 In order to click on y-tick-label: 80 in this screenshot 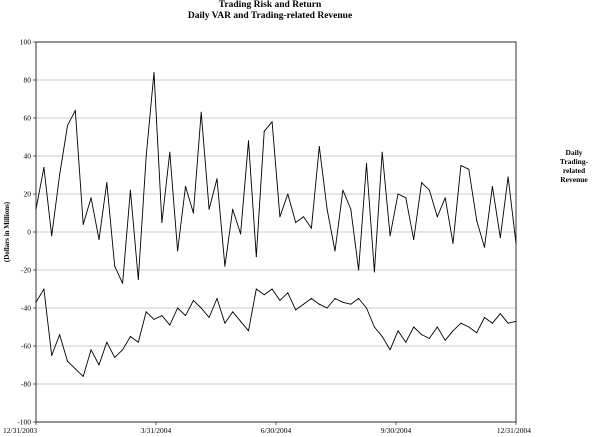, I will do `click(28, 80)`.